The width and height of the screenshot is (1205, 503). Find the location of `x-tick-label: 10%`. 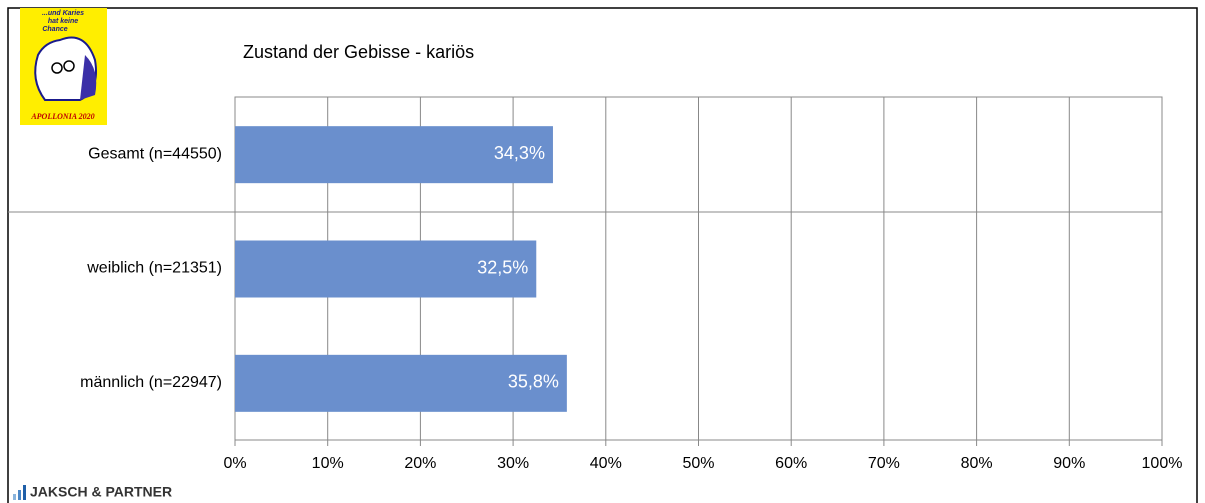

x-tick-label: 10% is located at coordinates (328, 463).